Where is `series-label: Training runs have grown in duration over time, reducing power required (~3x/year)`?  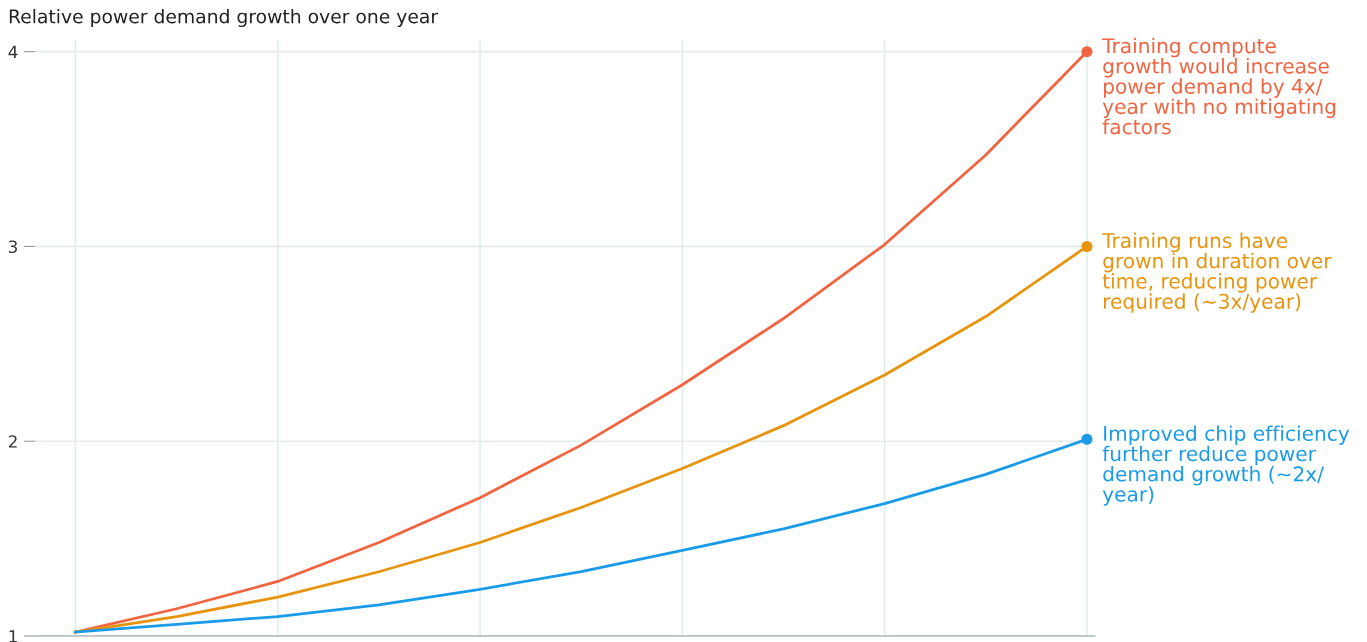
series-label: Training runs have grown in duration over time, reducing power required (~3x/year) is located at coordinates (1217, 272).